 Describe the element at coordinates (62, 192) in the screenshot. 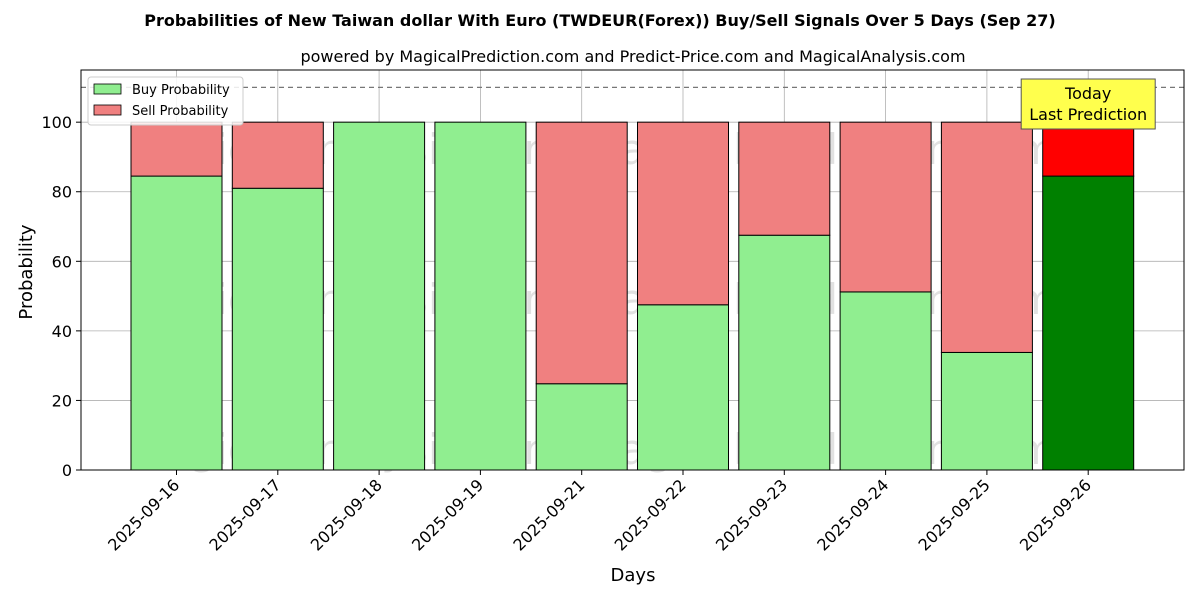

I see `y-tick-label: 80` at that location.